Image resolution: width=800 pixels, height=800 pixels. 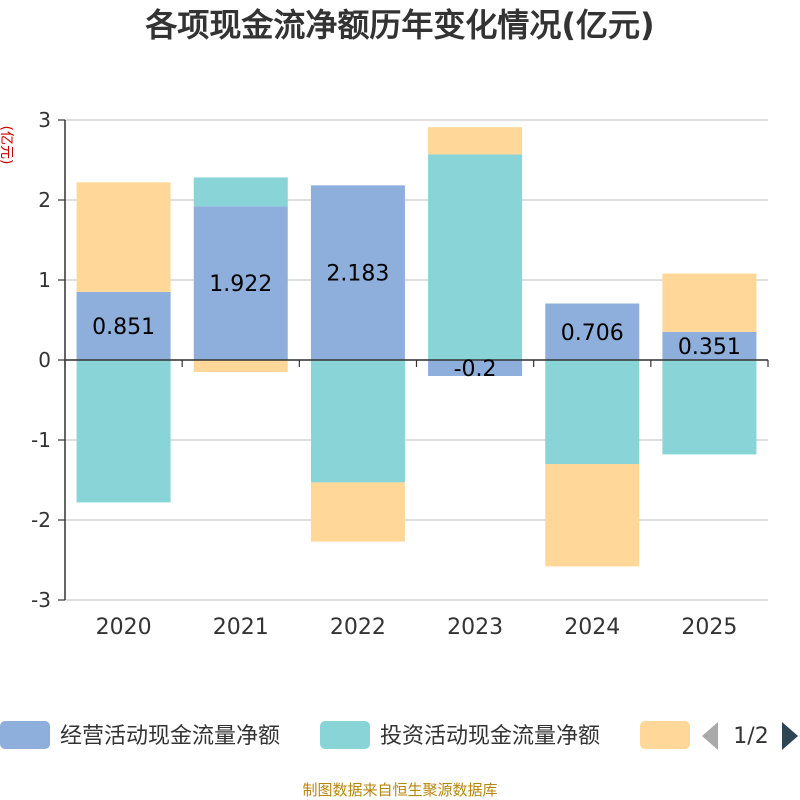 I want to click on y-tick-label: -1, so click(x=41, y=440).